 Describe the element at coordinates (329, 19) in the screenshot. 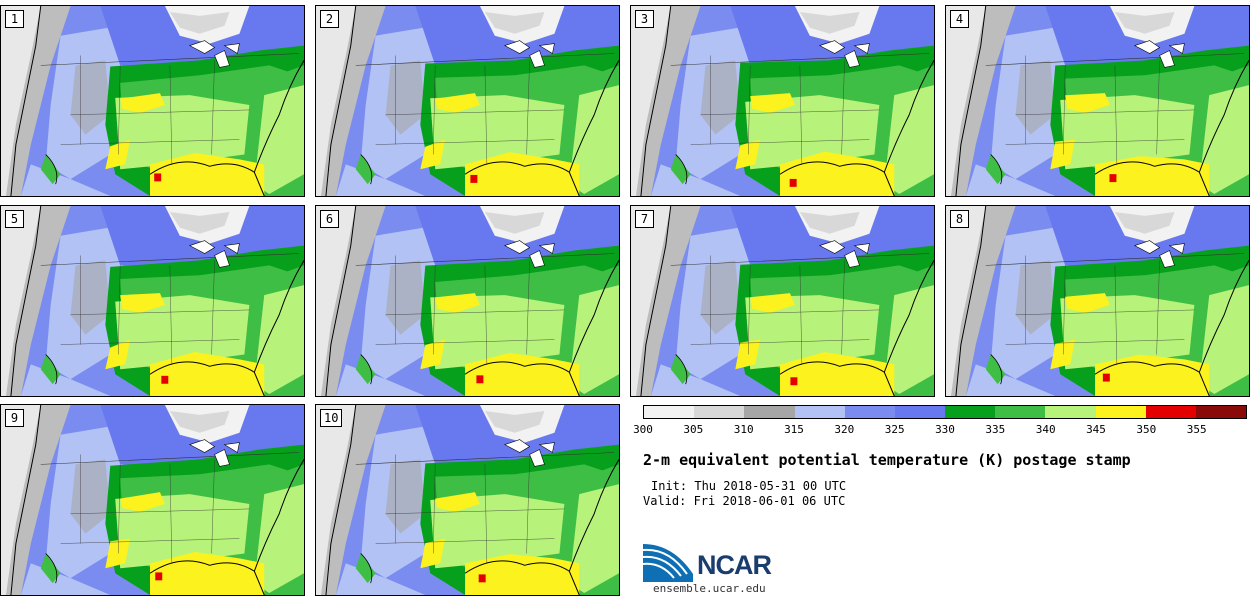

I see `panel-label: 2` at that location.